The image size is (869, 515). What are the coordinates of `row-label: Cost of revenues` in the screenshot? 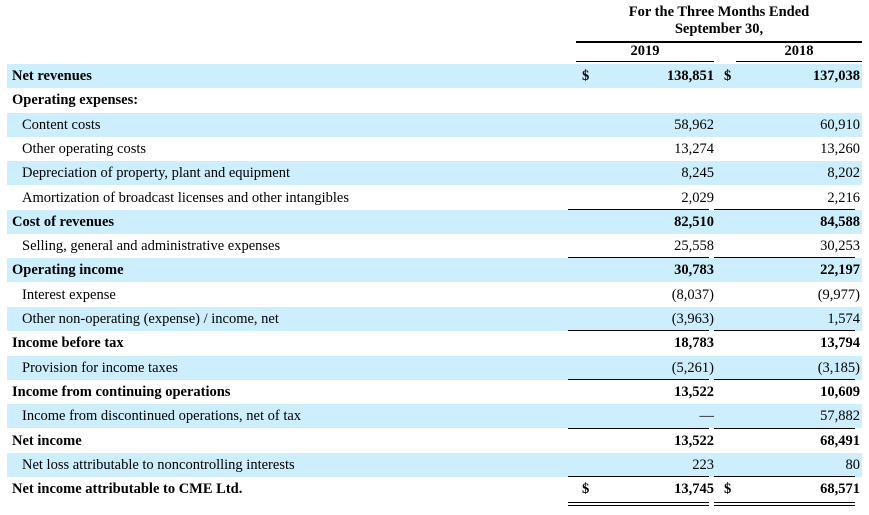 It's located at (63, 221).